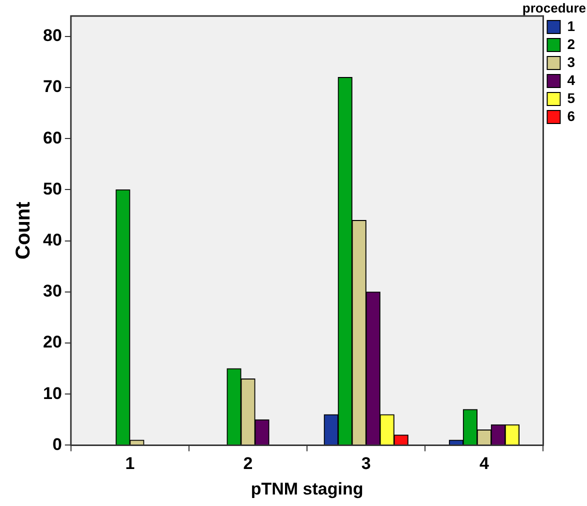  Describe the element at coordinates (571, 62) in the screenshot. I see `legend-label: 3` at that location.